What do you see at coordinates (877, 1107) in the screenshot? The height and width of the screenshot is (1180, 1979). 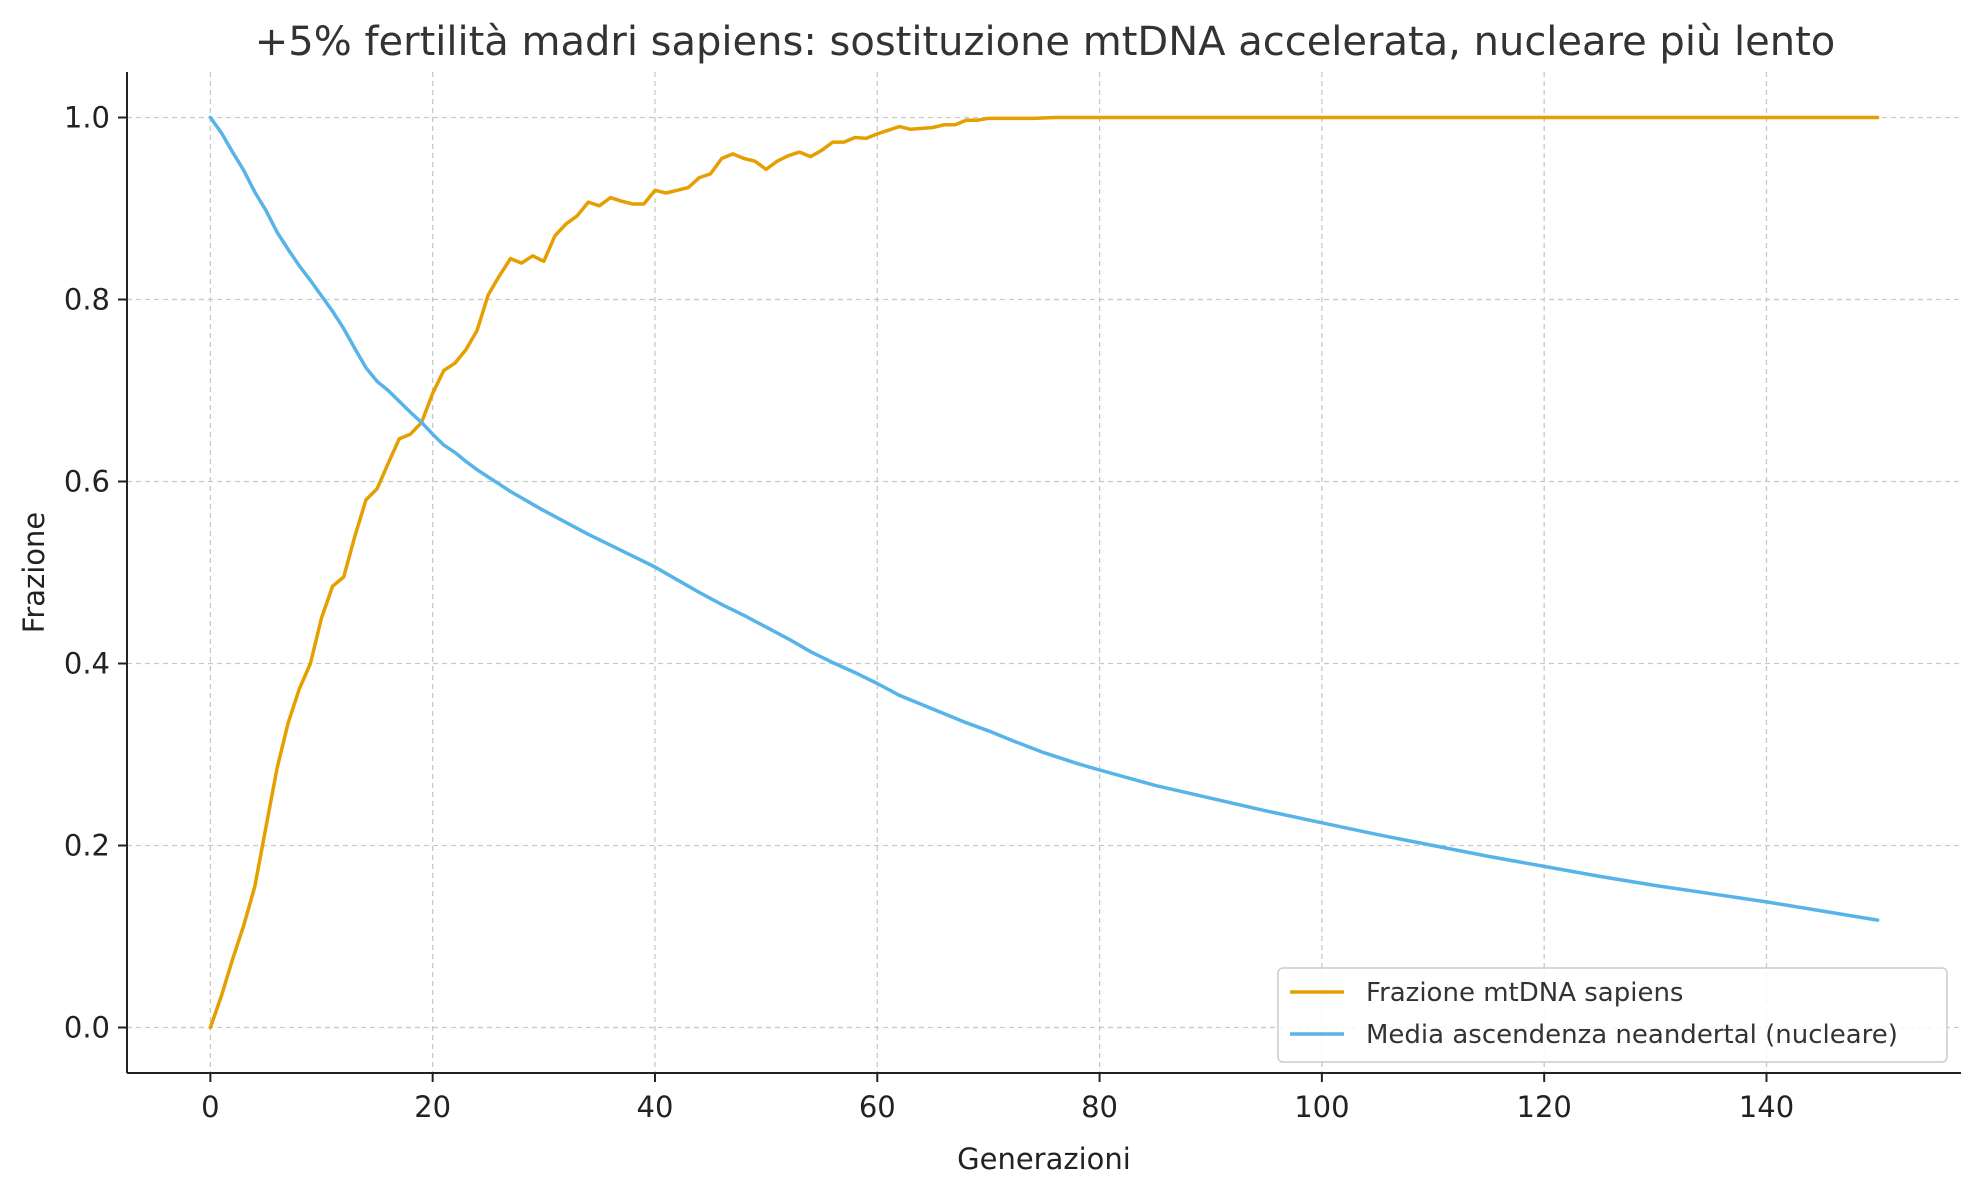 I see `x-tick-label: 60` at bounding box center [877, 1107].